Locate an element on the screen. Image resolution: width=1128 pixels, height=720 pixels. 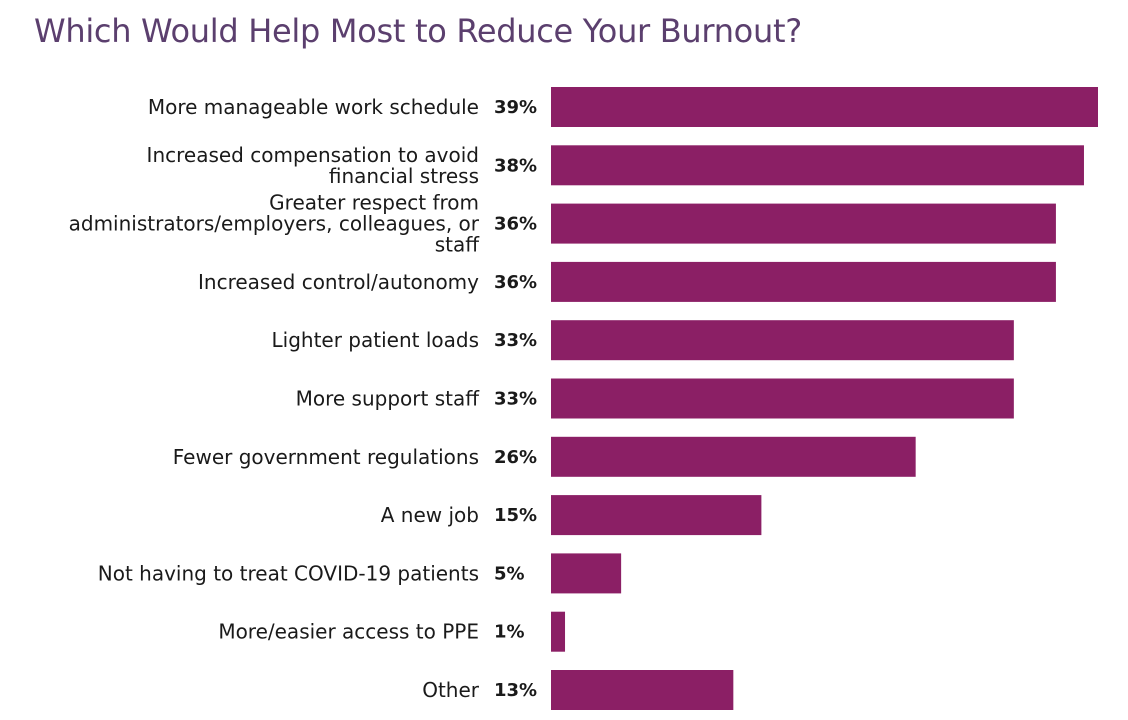
value-label: 38% is located at coordinates (515, 165).